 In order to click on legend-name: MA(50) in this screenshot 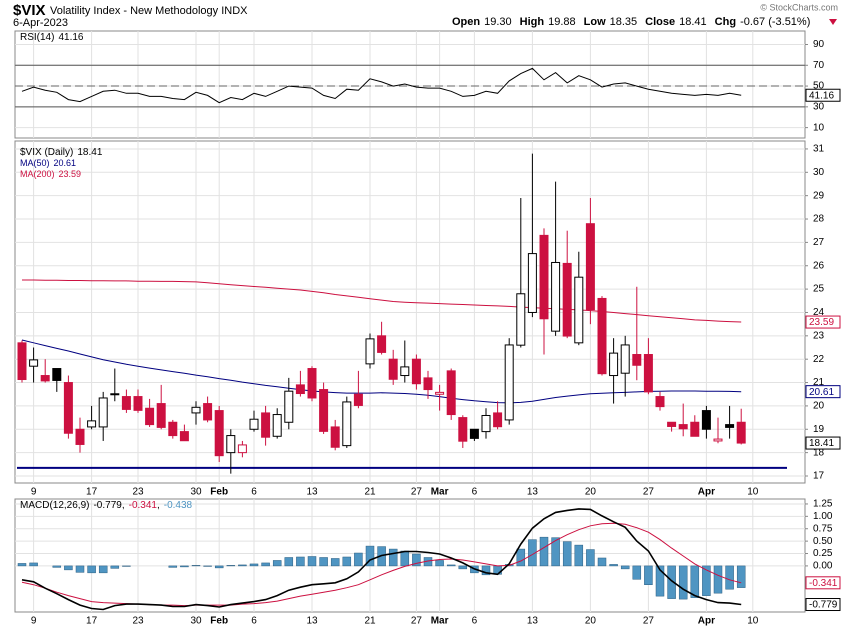, I will do `click(35, 163)`.